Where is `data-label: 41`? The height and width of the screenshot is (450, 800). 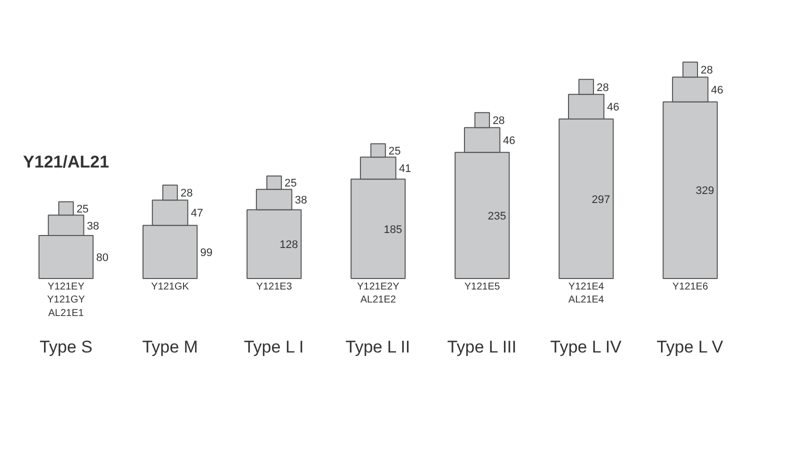 data-label: 41 is located at coordinates (405, 169).